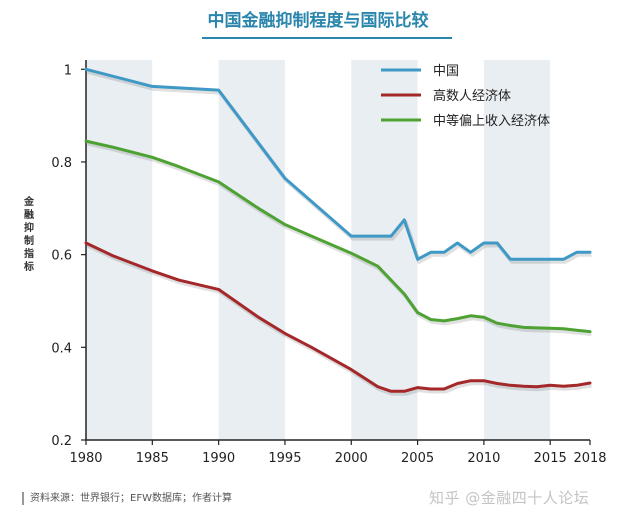 The image size is (636, 527). I want to click on x-tick-label: 1985, so click(152, 458).